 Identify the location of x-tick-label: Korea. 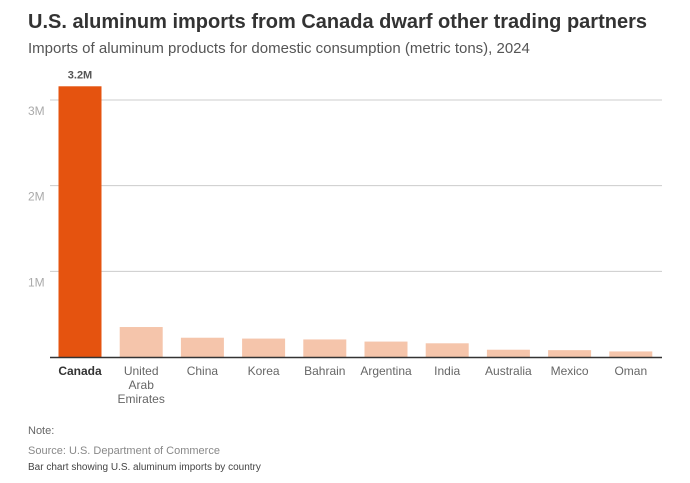
(264, 371).